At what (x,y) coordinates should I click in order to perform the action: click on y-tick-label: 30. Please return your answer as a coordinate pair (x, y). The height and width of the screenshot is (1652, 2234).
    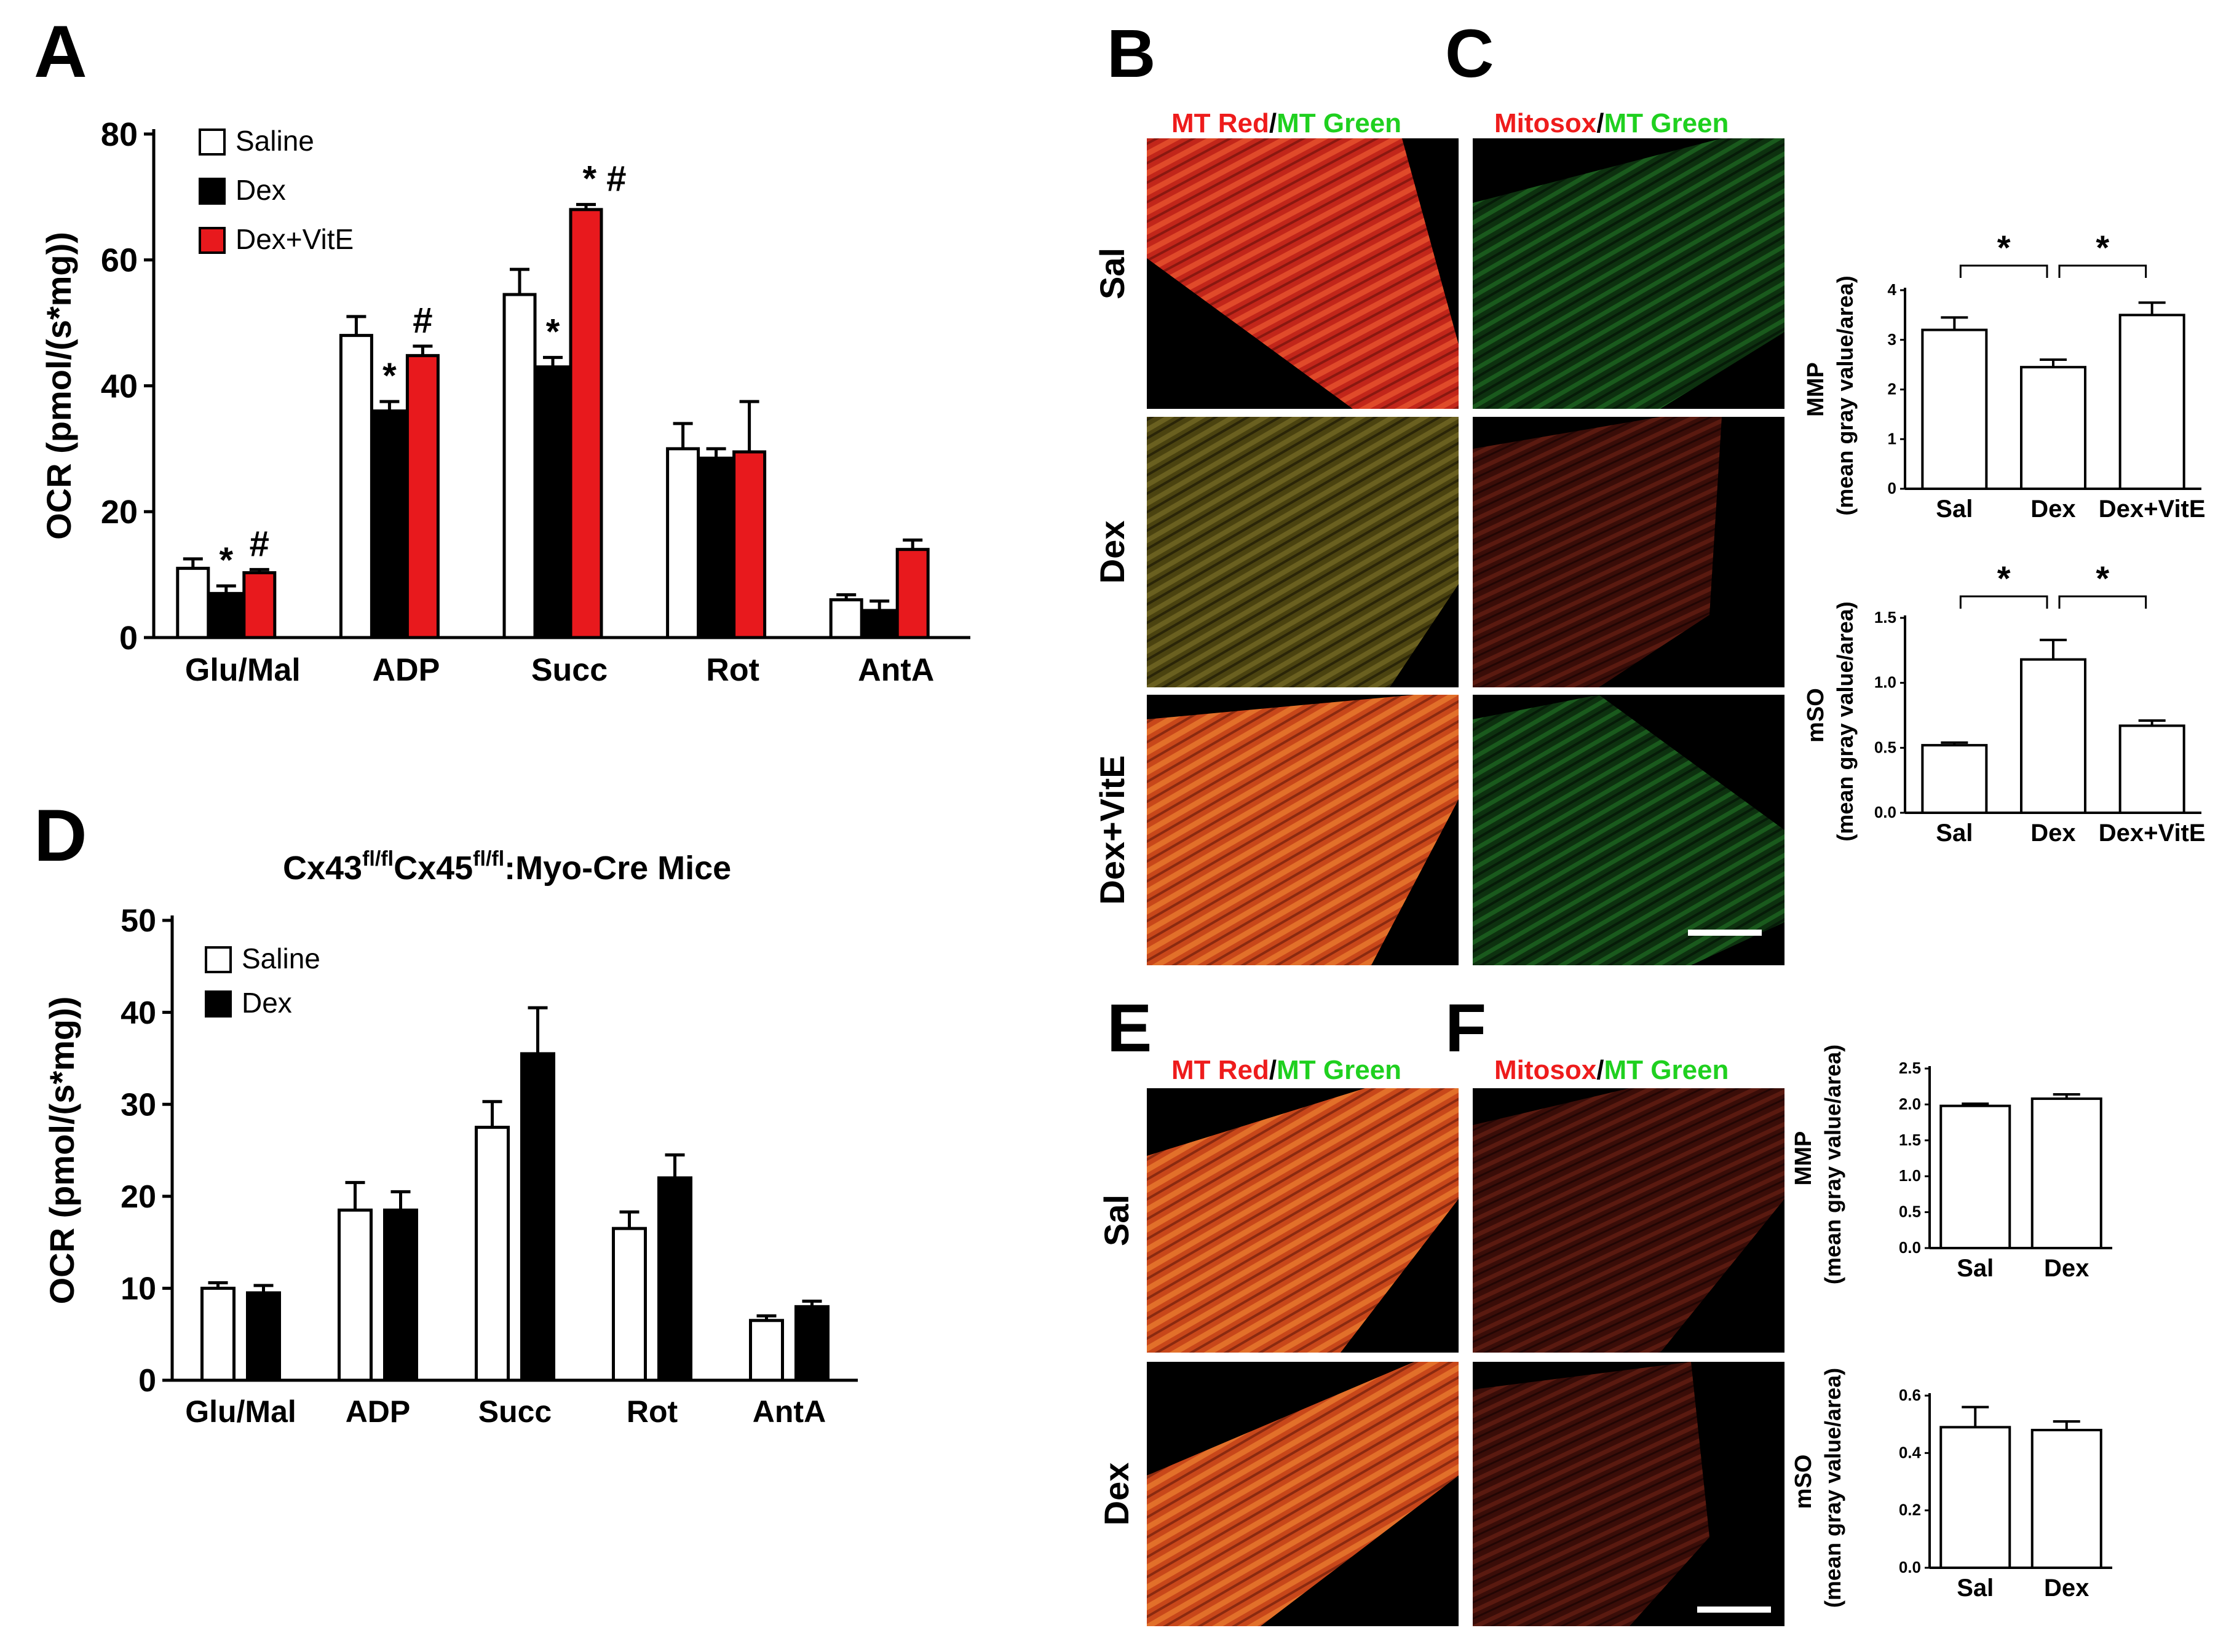
    Looking at the image, I should click on (138, 1105).